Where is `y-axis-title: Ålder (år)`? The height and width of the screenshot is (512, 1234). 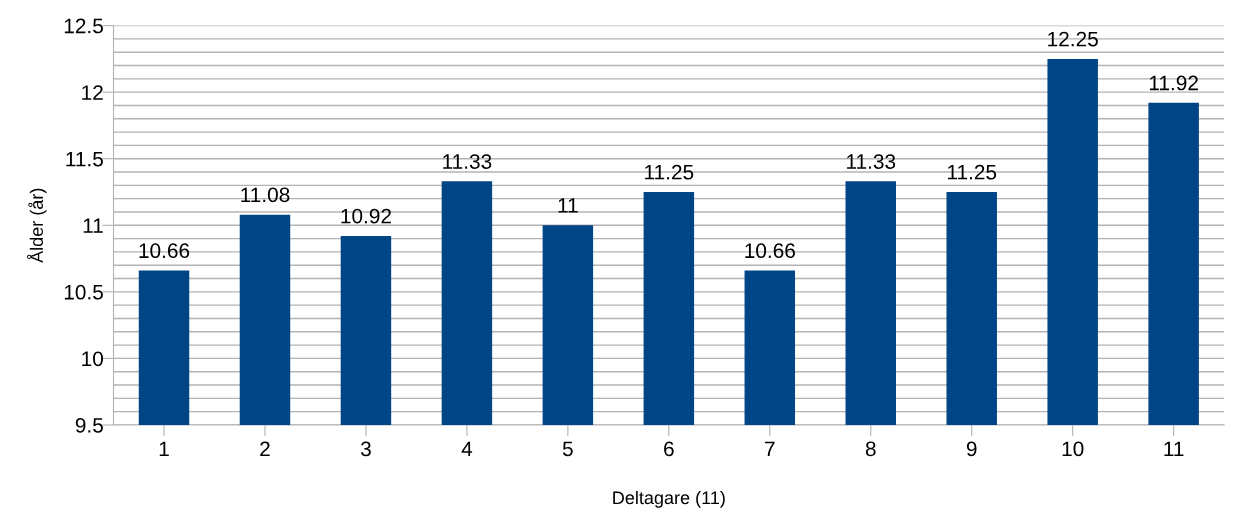 y-axis-title: Ålder (år) is located at coordinates (37, 225).